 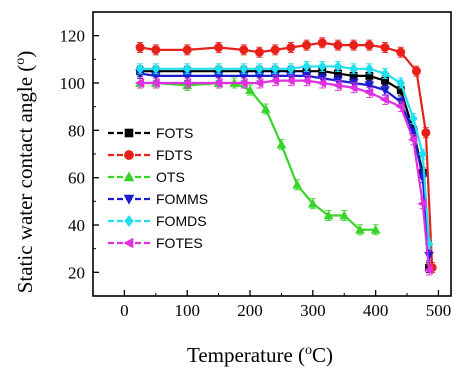 I want to click on legend-label: FOMDS, so click(x=181, y=221).